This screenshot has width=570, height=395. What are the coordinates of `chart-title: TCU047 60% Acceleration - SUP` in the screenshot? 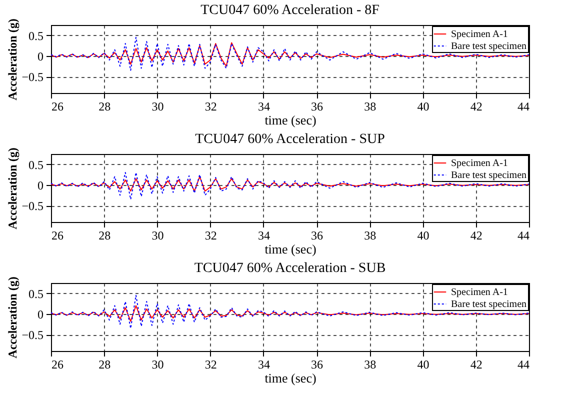 It's located at (290, 140).